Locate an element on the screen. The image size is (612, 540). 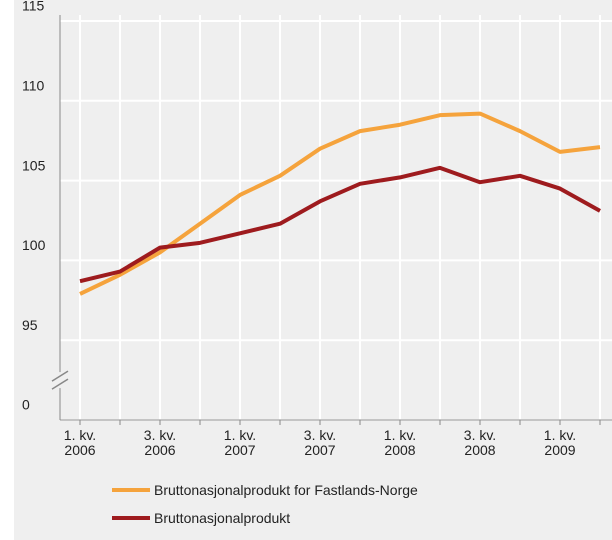
y-tick-label: 95 is located at coordinates (30, 325).